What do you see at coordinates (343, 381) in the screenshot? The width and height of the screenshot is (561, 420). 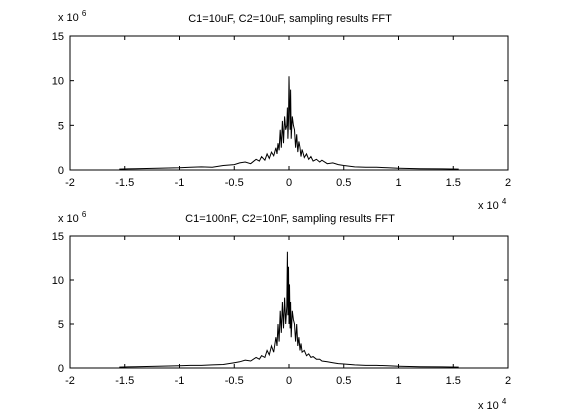 I see `subplot-2-x-tick-label: 0.5` at bounding box center [343, 381].